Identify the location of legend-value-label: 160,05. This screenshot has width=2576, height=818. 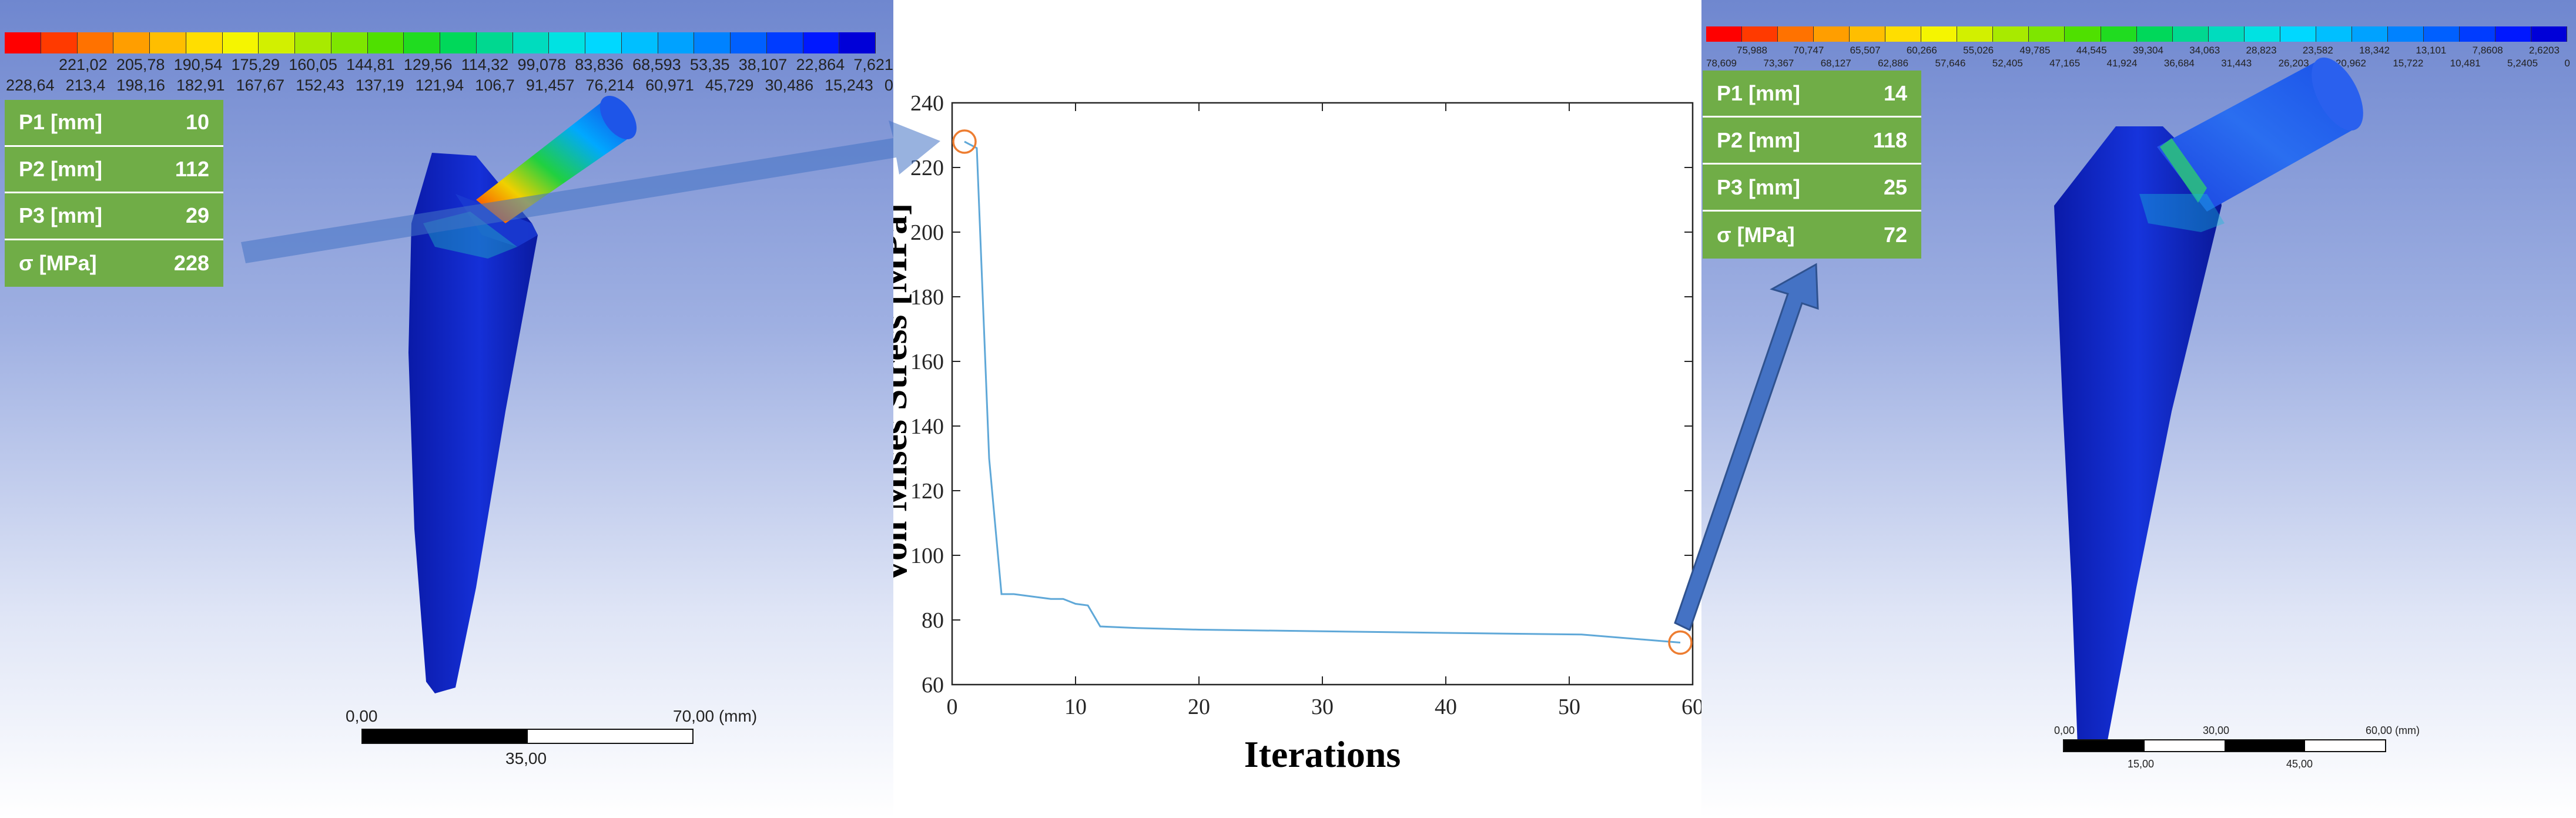
(313, 65).